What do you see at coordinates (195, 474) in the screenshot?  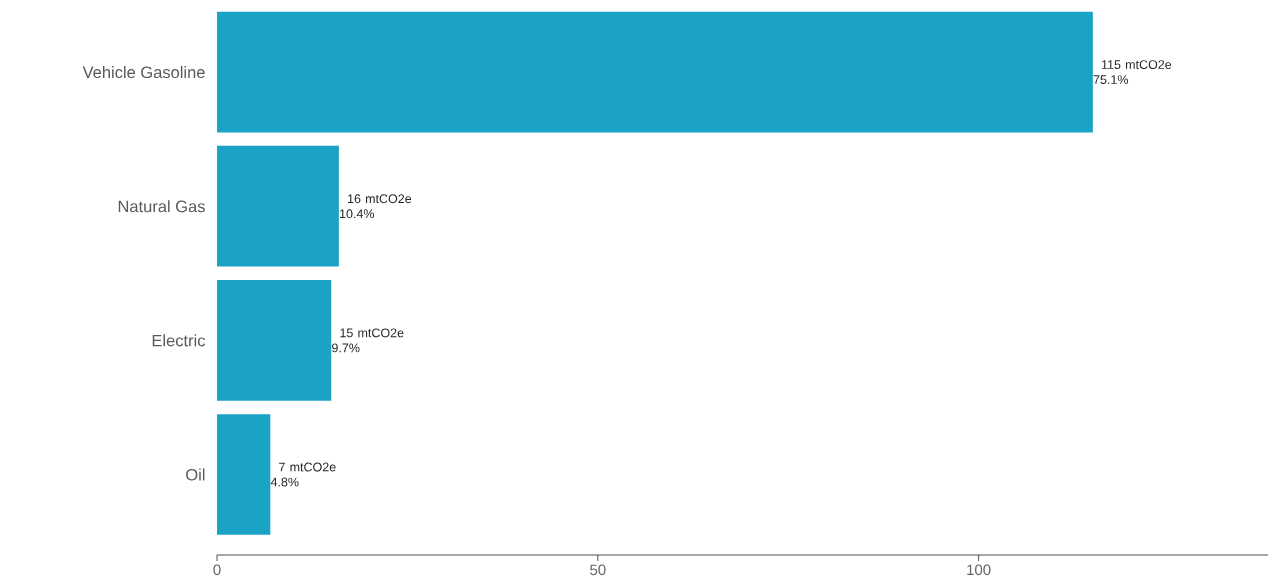 I see `y-tick-label: Oil` at bounding box center [195, 474].